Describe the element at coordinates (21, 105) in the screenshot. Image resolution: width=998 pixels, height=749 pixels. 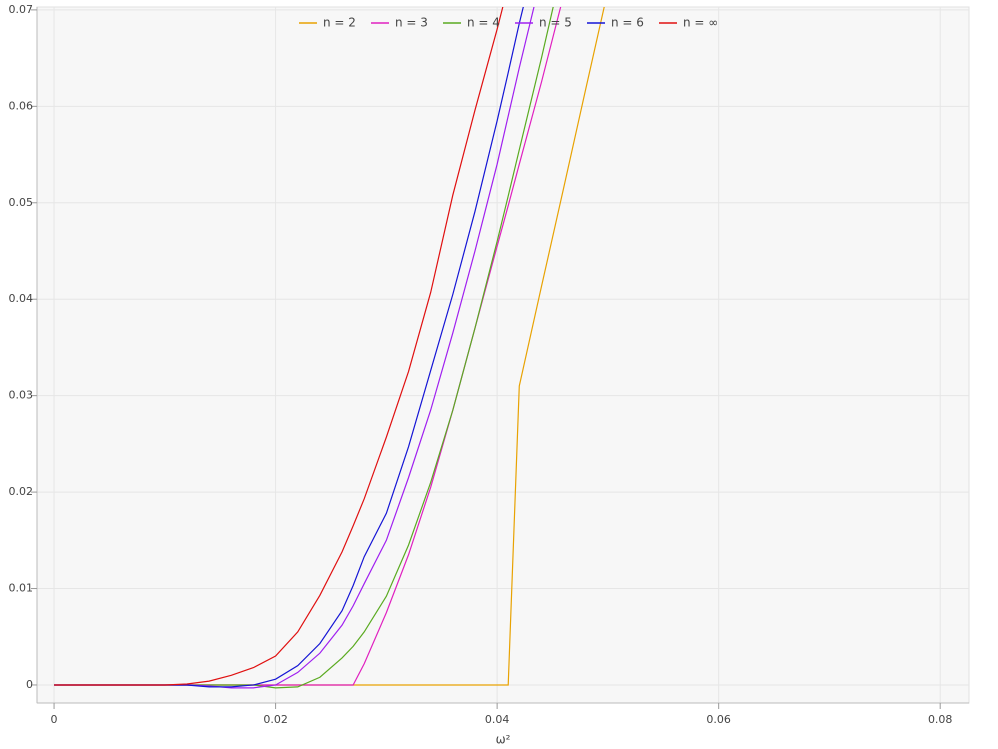
I see `y-tick-label: 0.06` at that location.